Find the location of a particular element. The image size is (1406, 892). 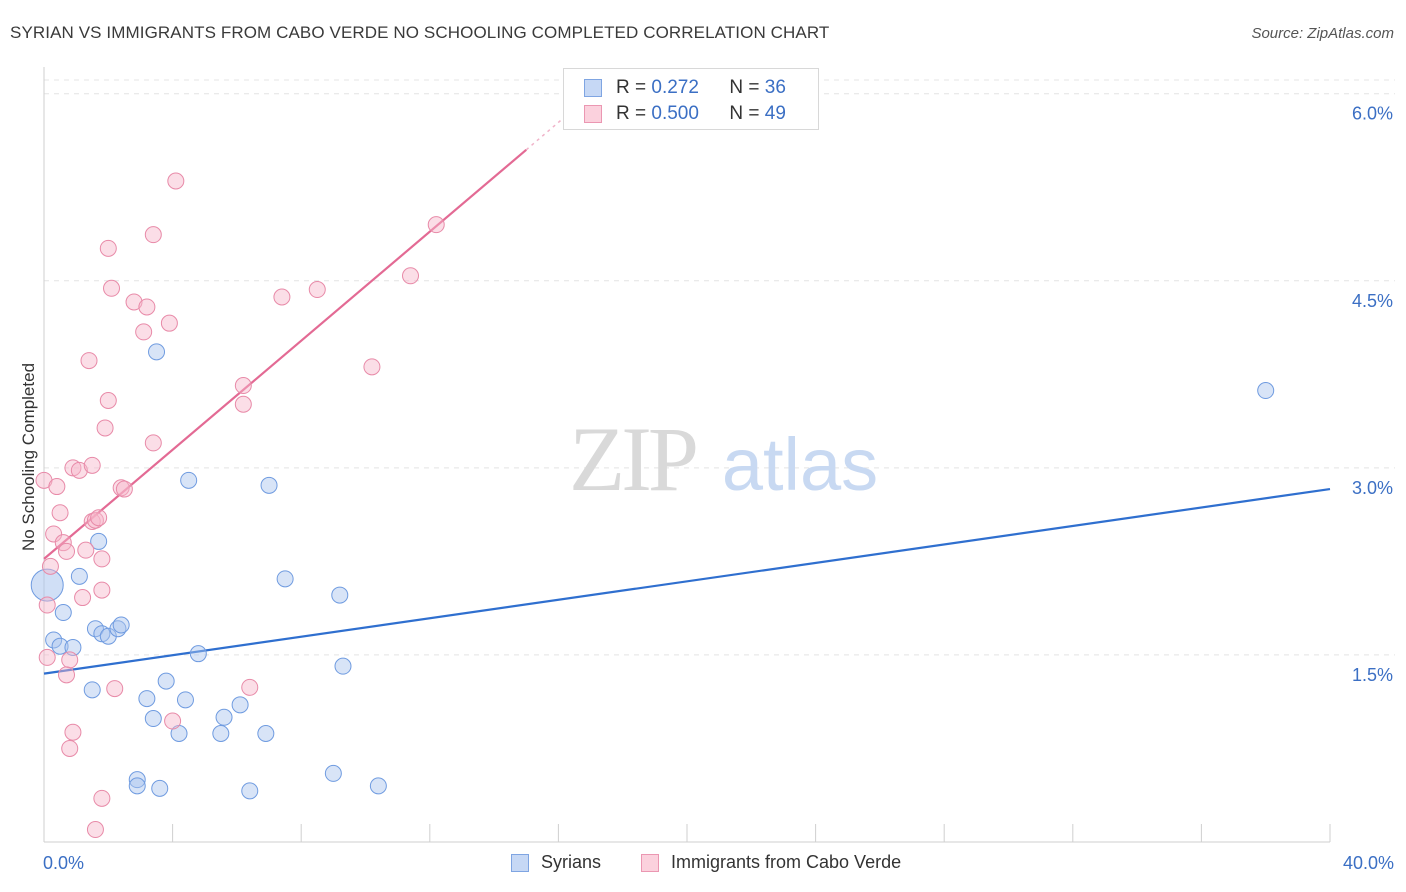

stats-swatch-syrians is located at coordinates (593, 88).